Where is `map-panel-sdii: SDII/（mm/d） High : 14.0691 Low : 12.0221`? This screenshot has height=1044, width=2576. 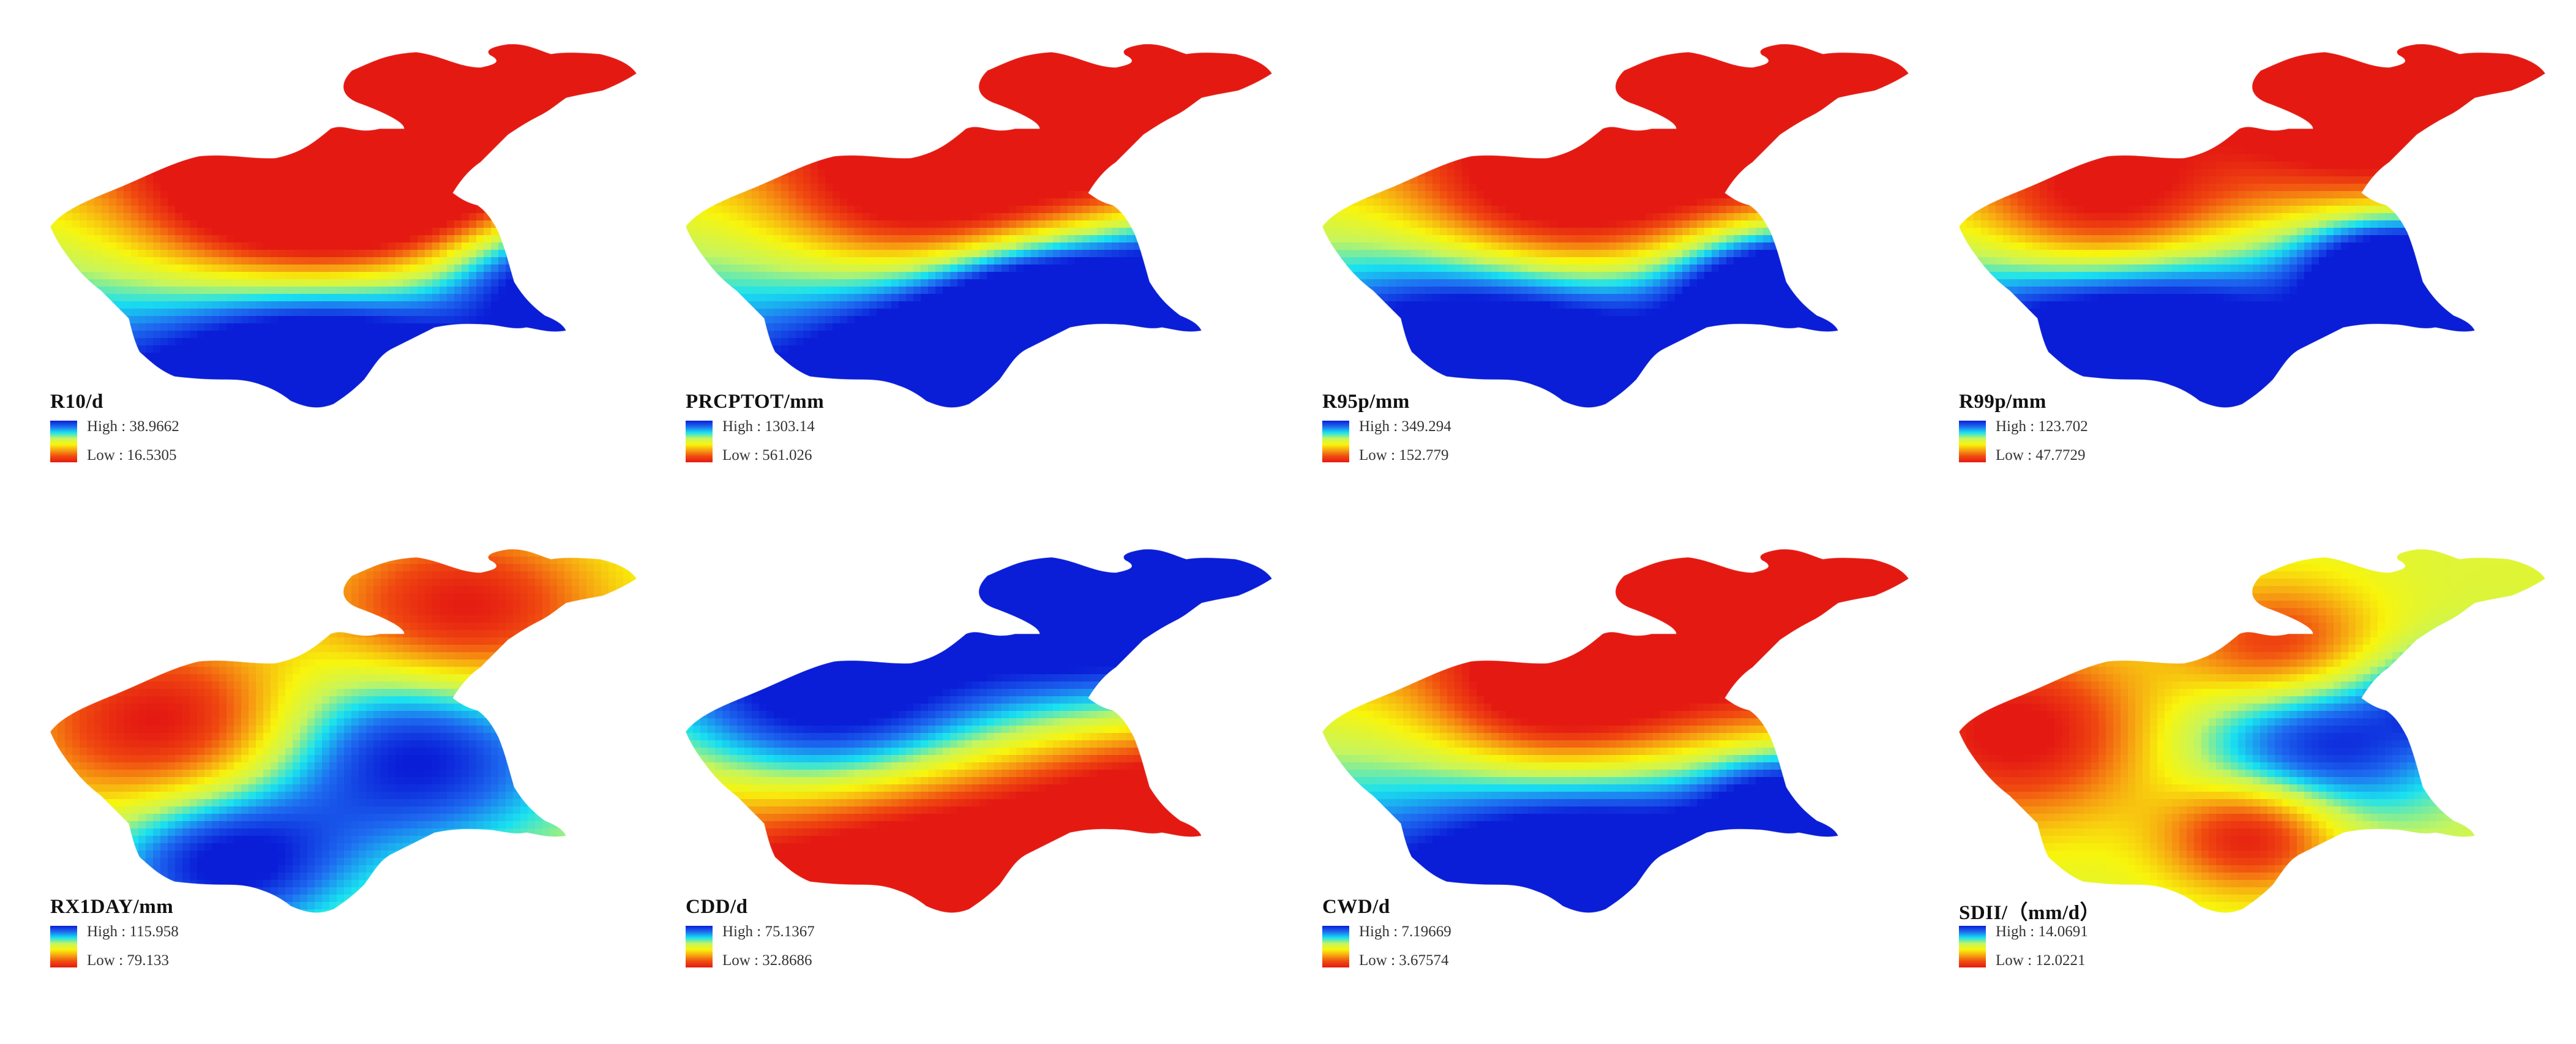
map-panel-sdii: SDII/（mm/d） High : 14.0691 Low : 12.0221 is located at coordinates (2240, 793).